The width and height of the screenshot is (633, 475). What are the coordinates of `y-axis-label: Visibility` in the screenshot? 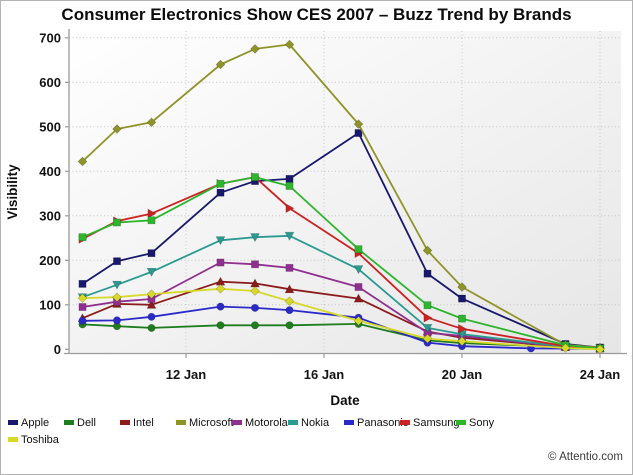 It's located at (12, 192).